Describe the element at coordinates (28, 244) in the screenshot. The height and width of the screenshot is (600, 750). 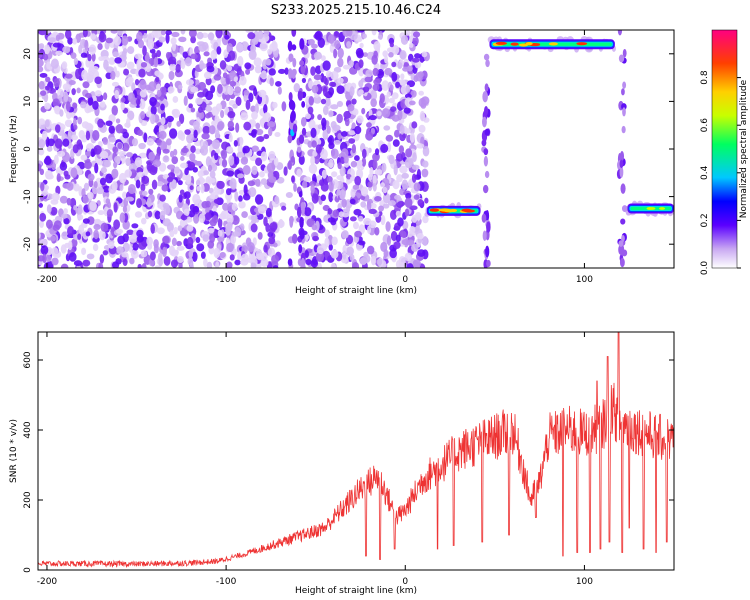
I see `y-tick-label: -20` at that location.